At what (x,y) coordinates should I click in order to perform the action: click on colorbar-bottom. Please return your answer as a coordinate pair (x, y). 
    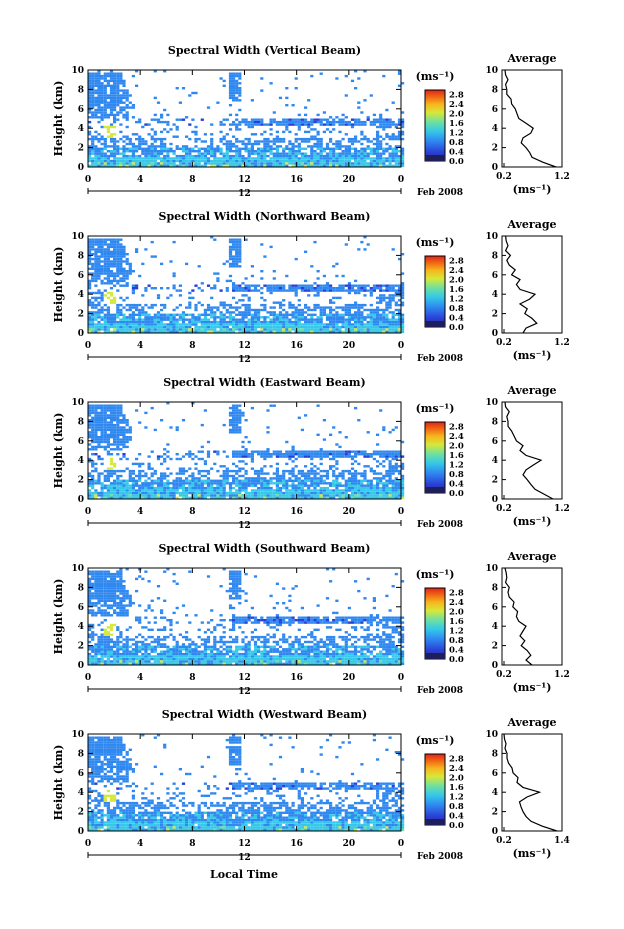
    Looking at the image, I should click on (435, 490).